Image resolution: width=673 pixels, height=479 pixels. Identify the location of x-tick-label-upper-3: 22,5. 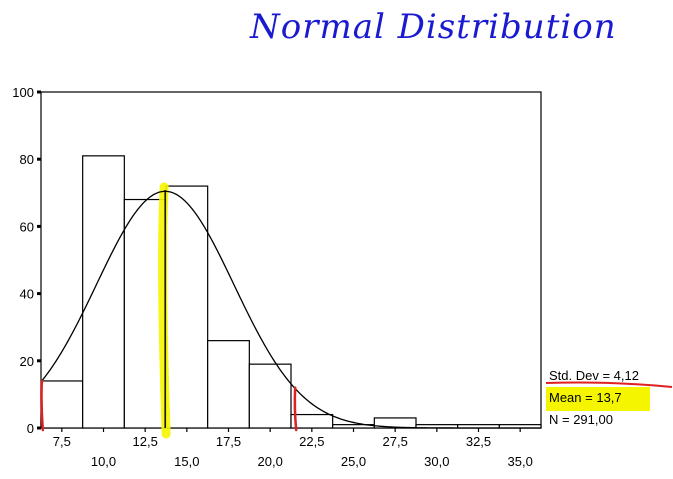
(311, 441).